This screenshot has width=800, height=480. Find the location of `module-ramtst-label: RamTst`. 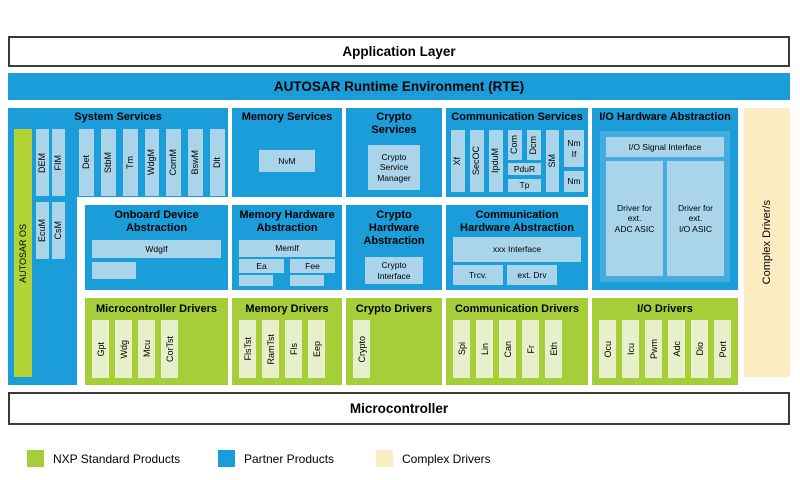

module-ramtst-label: RamTst is located at coordinates (270, 349).